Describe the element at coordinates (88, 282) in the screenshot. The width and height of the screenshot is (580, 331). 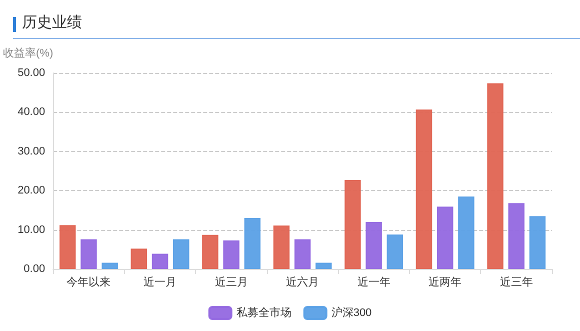
I see `x-tick-label: 今年以来` at that location.